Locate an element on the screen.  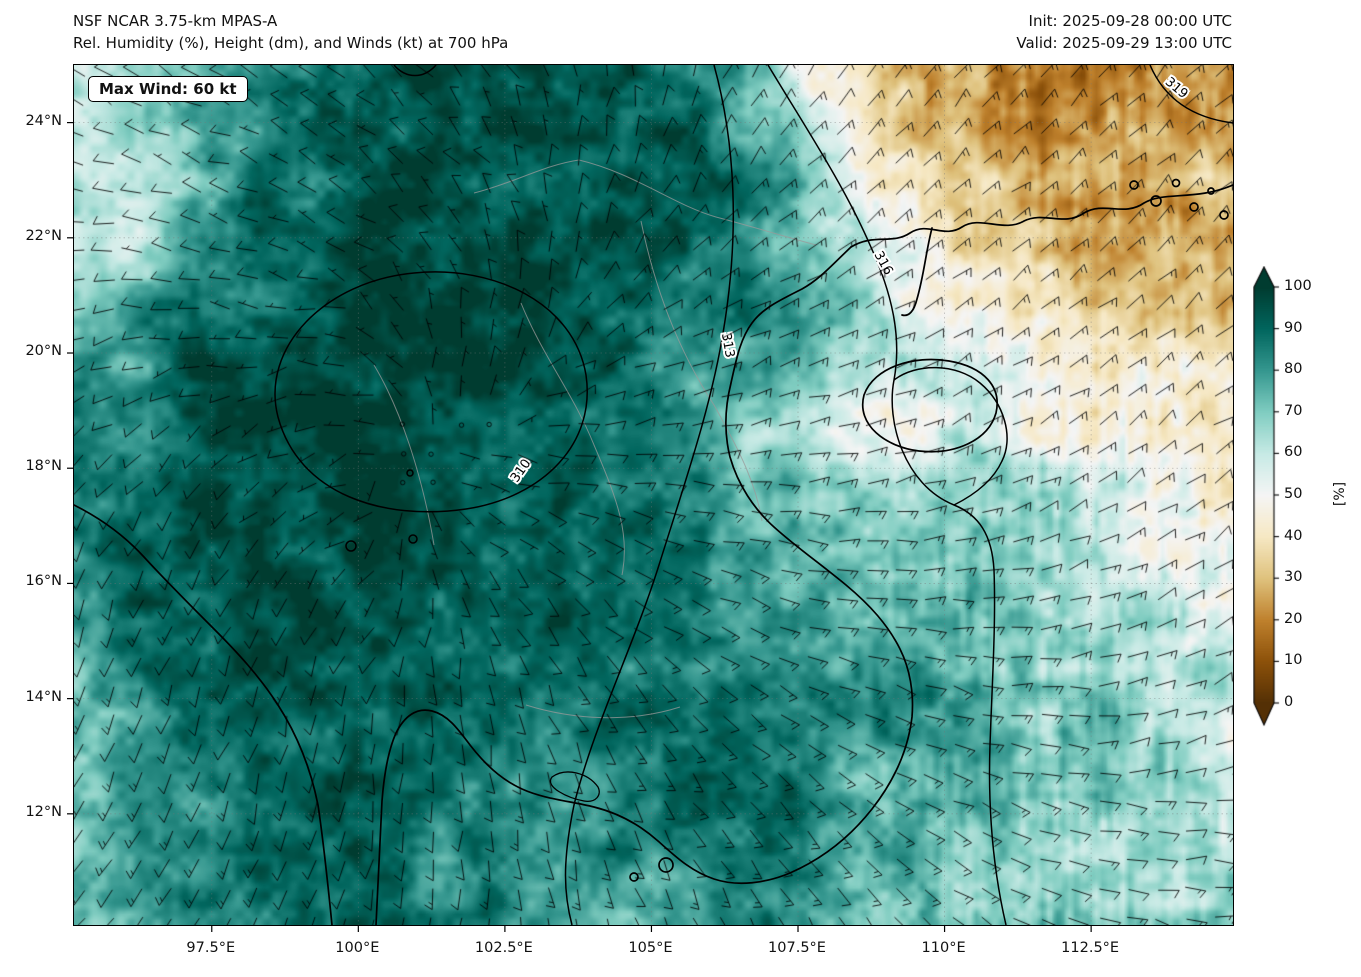
colorbar-tick-label-10: 0 is located at coordinates (1289, 702).